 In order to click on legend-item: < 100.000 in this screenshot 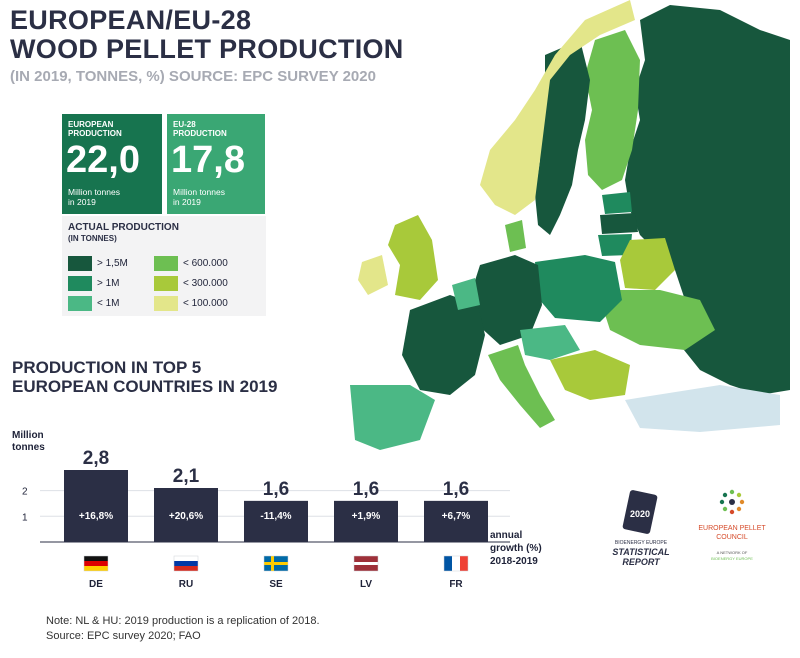, I will do `click(191, 303)`.